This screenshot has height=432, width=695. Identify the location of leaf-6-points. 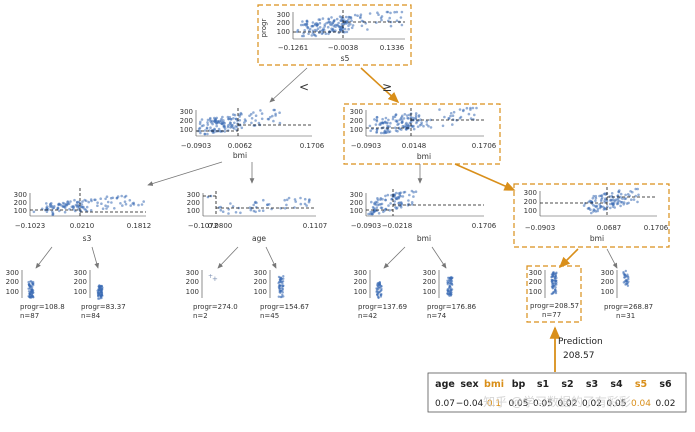
(450, 286).